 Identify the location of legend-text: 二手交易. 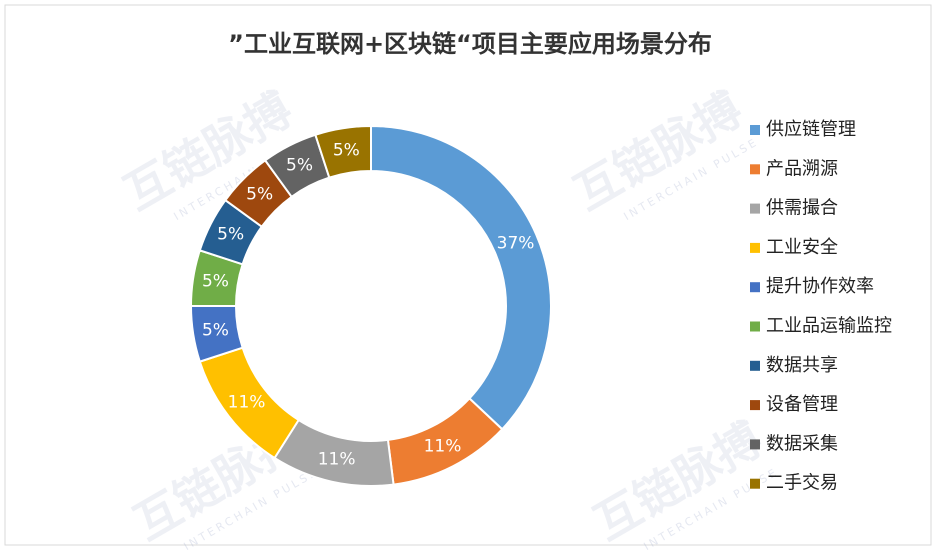
(802, 483).